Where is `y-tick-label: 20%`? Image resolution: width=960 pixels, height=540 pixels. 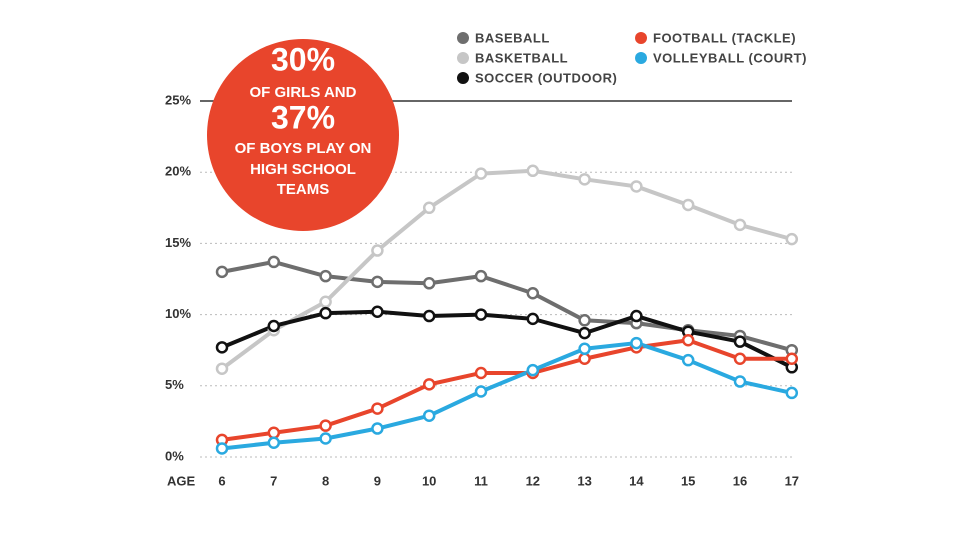 y-tick-label: 20% is located at coordinates (178, 171).